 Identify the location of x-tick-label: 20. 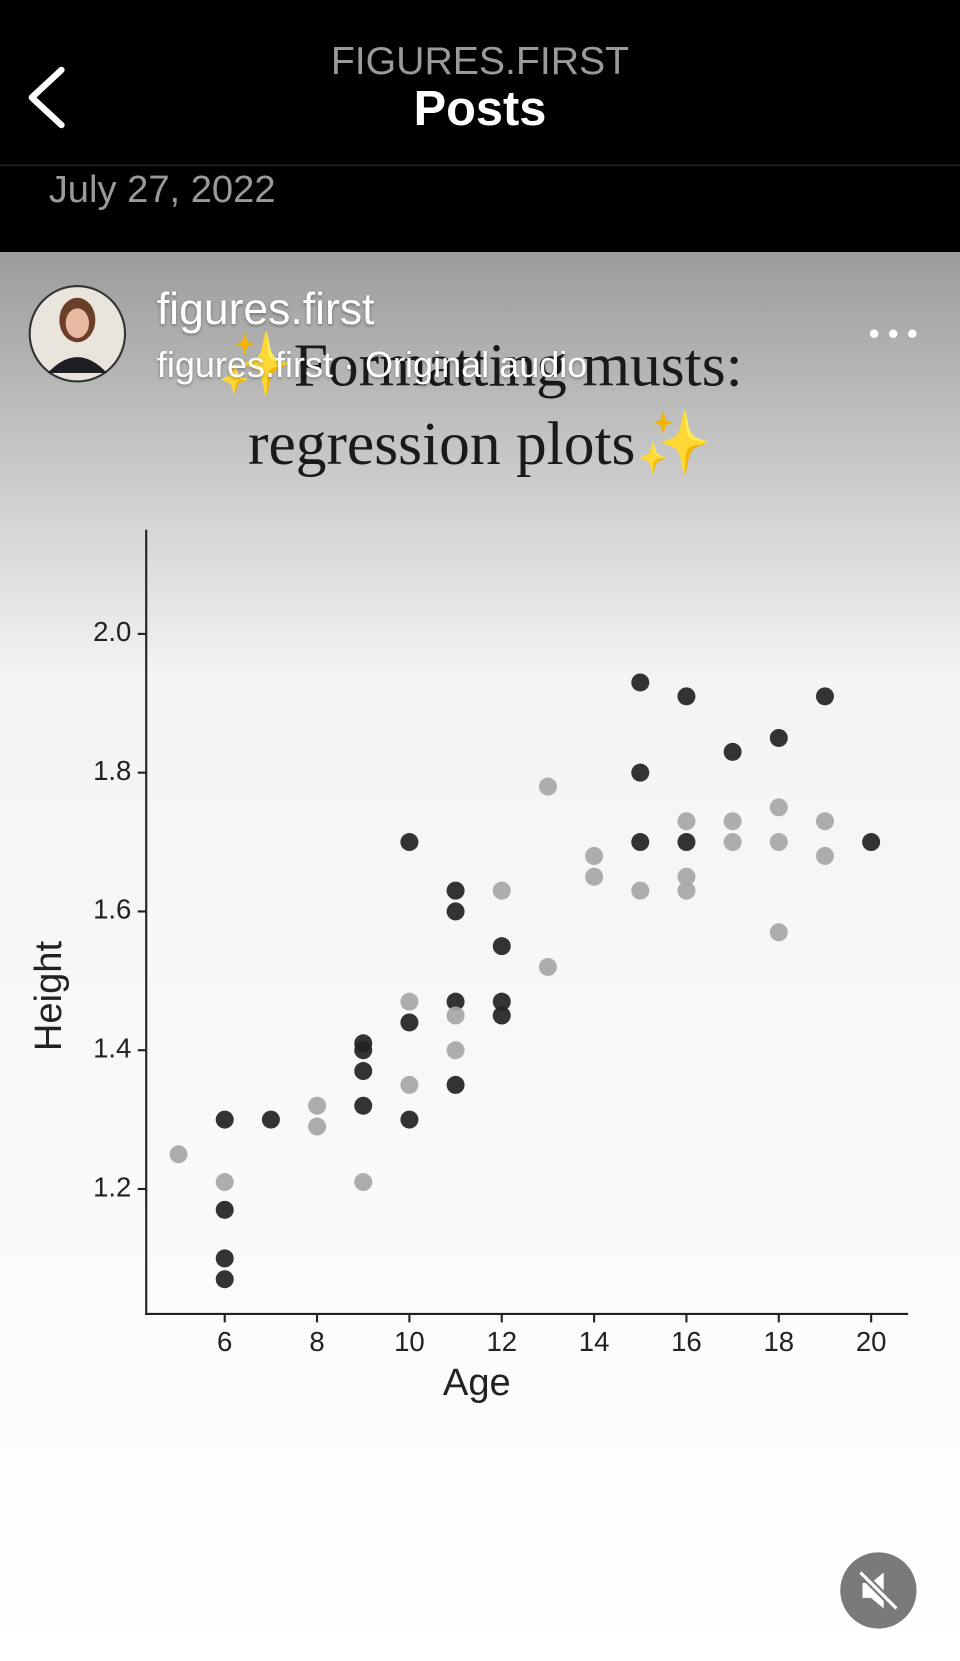
(871, 1341).